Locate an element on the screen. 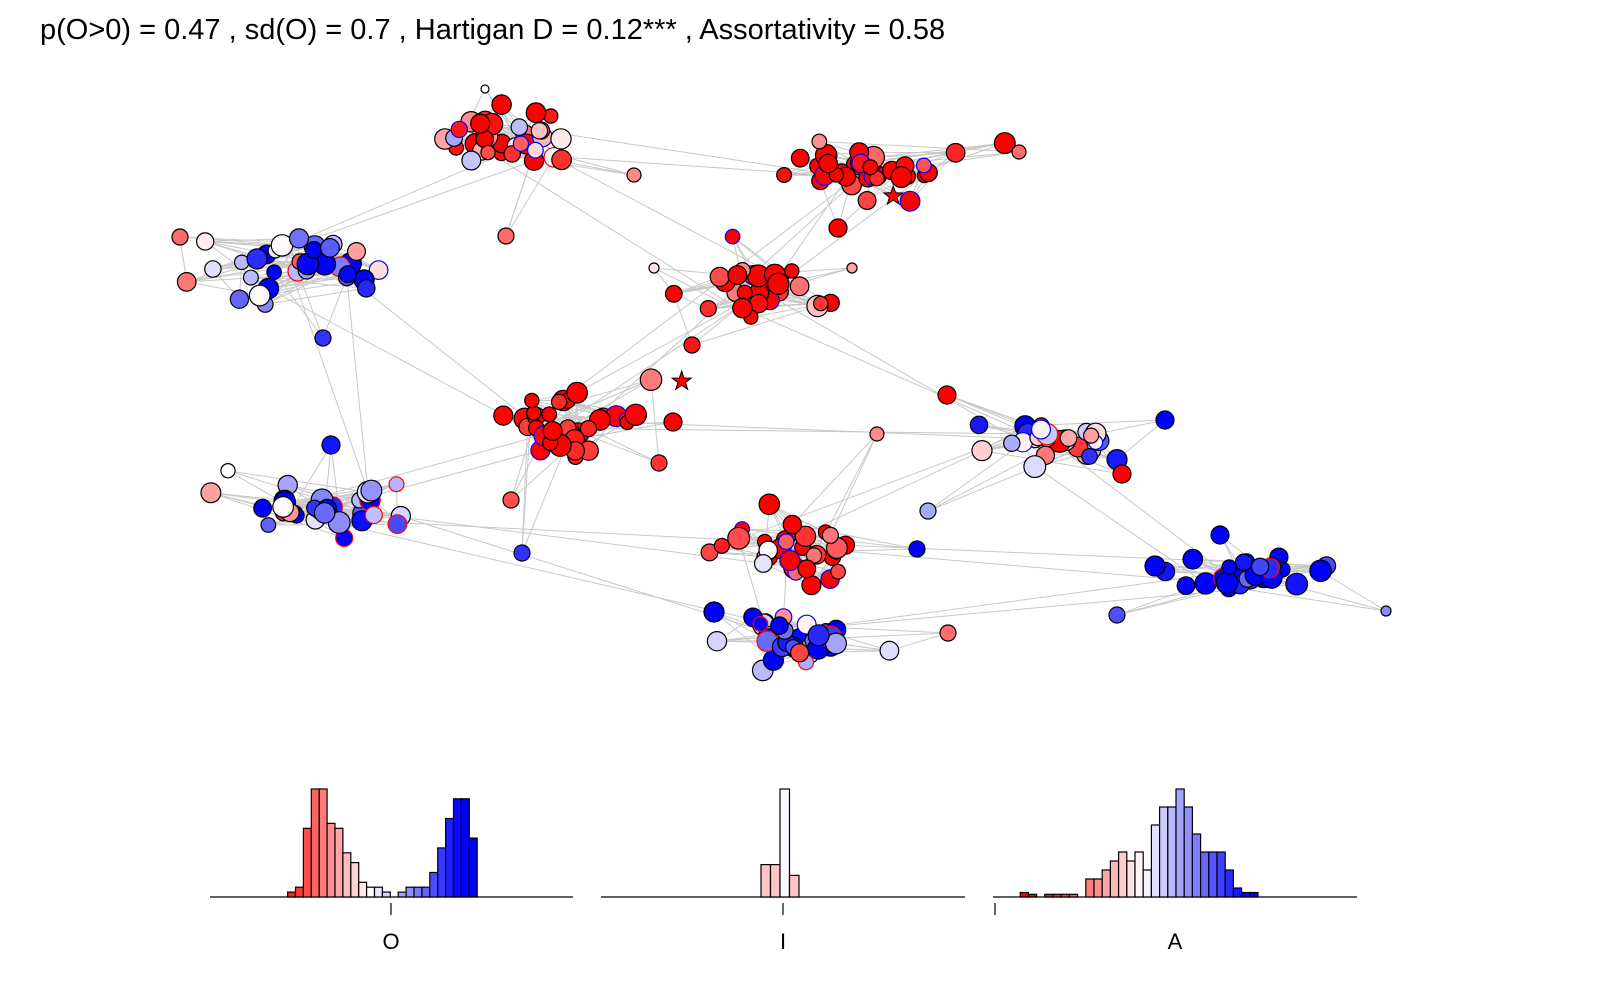  network-stars is located at coordinates (787, 287).